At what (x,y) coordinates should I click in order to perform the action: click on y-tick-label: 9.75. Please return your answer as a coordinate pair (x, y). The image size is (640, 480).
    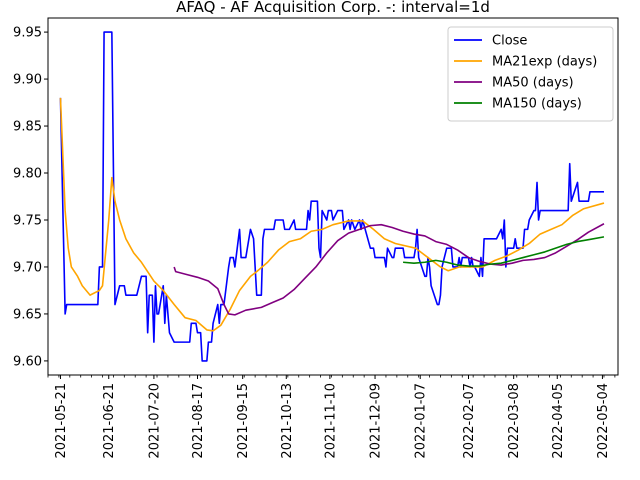
    Looking at the image, I should click on (27, 220).